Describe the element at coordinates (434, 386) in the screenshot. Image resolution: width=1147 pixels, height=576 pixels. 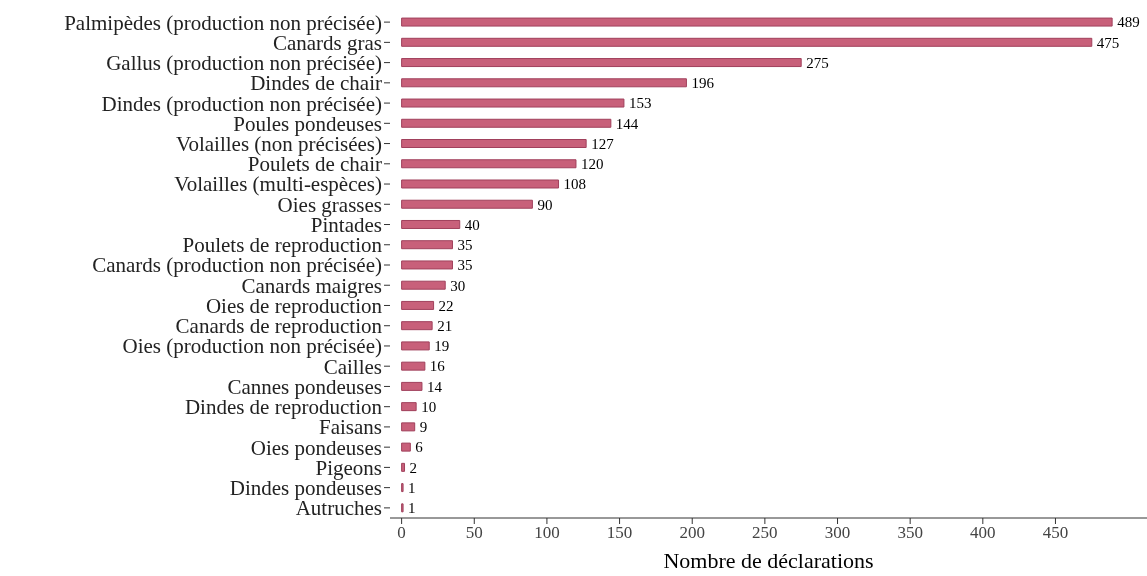
I see `data-label: 14` at that location.